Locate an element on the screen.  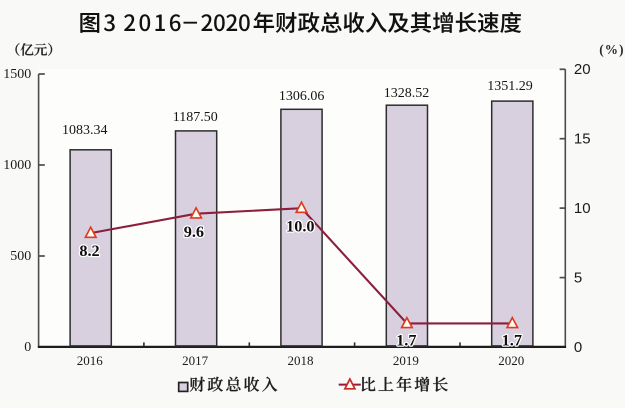
svg-text: 5 is located at coordinates (578, 277).